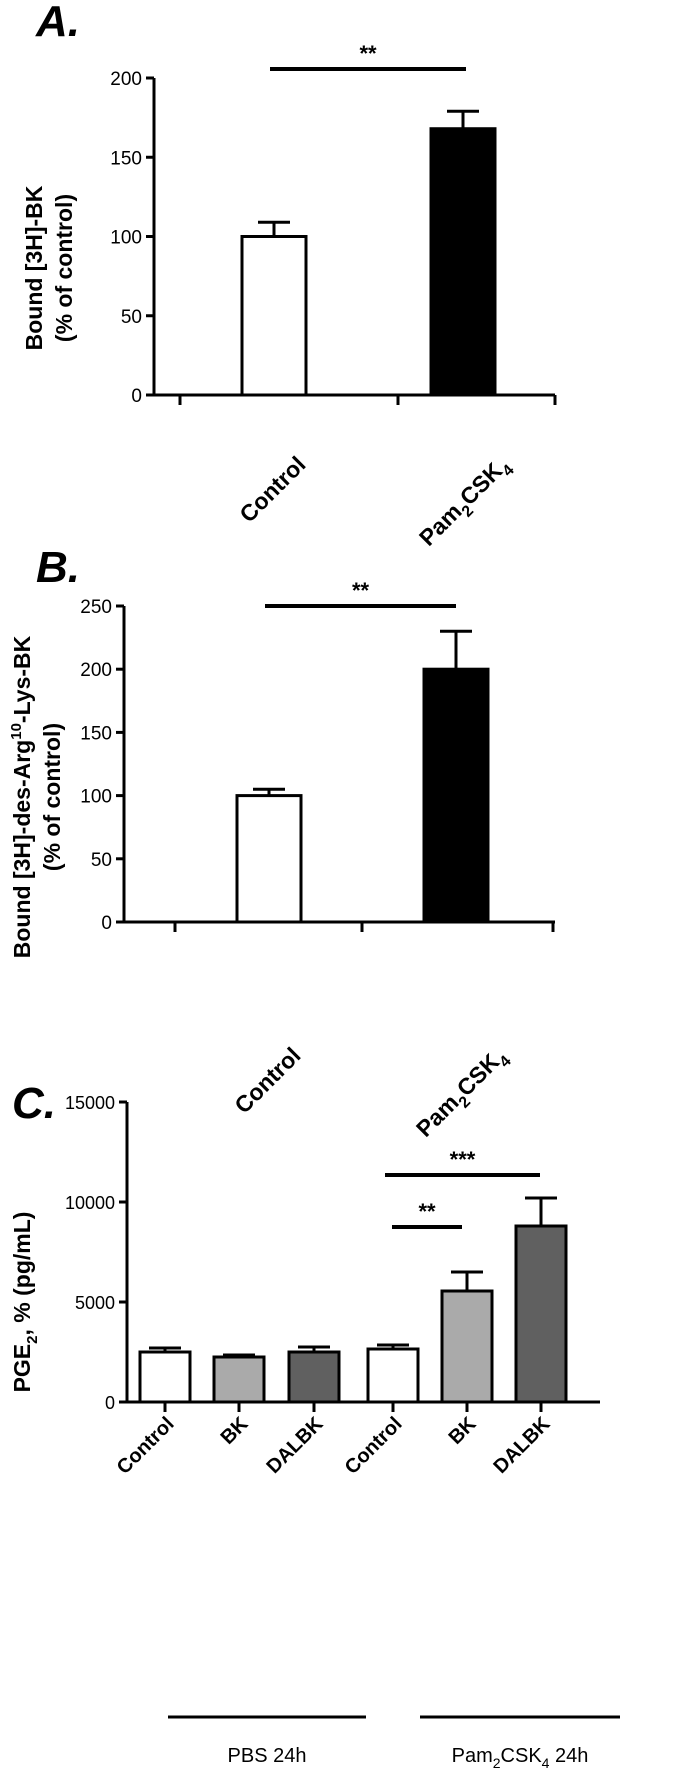 This screenshot has height=1771, width=685. I want to click on group-label-pbs: PBS 24h, so click(267, 1756).